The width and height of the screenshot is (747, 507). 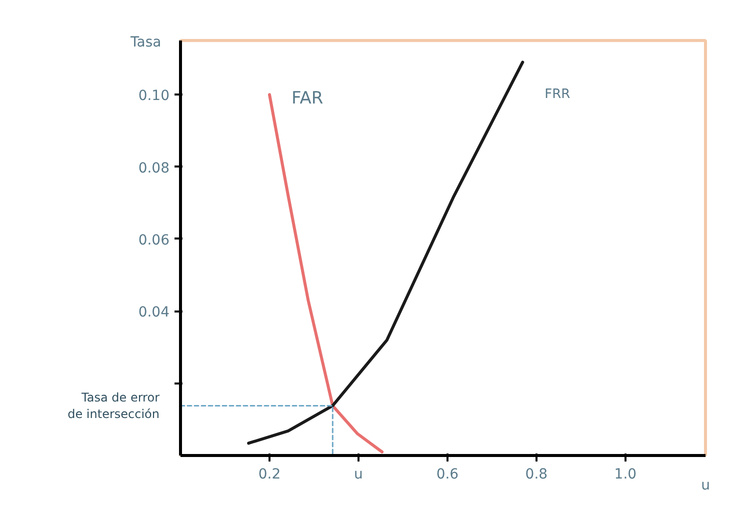 What do you see at coordinates (146, 42) in the screenshot?
I see `y-axis-title: Tasa` at bounding box center [146, 42].